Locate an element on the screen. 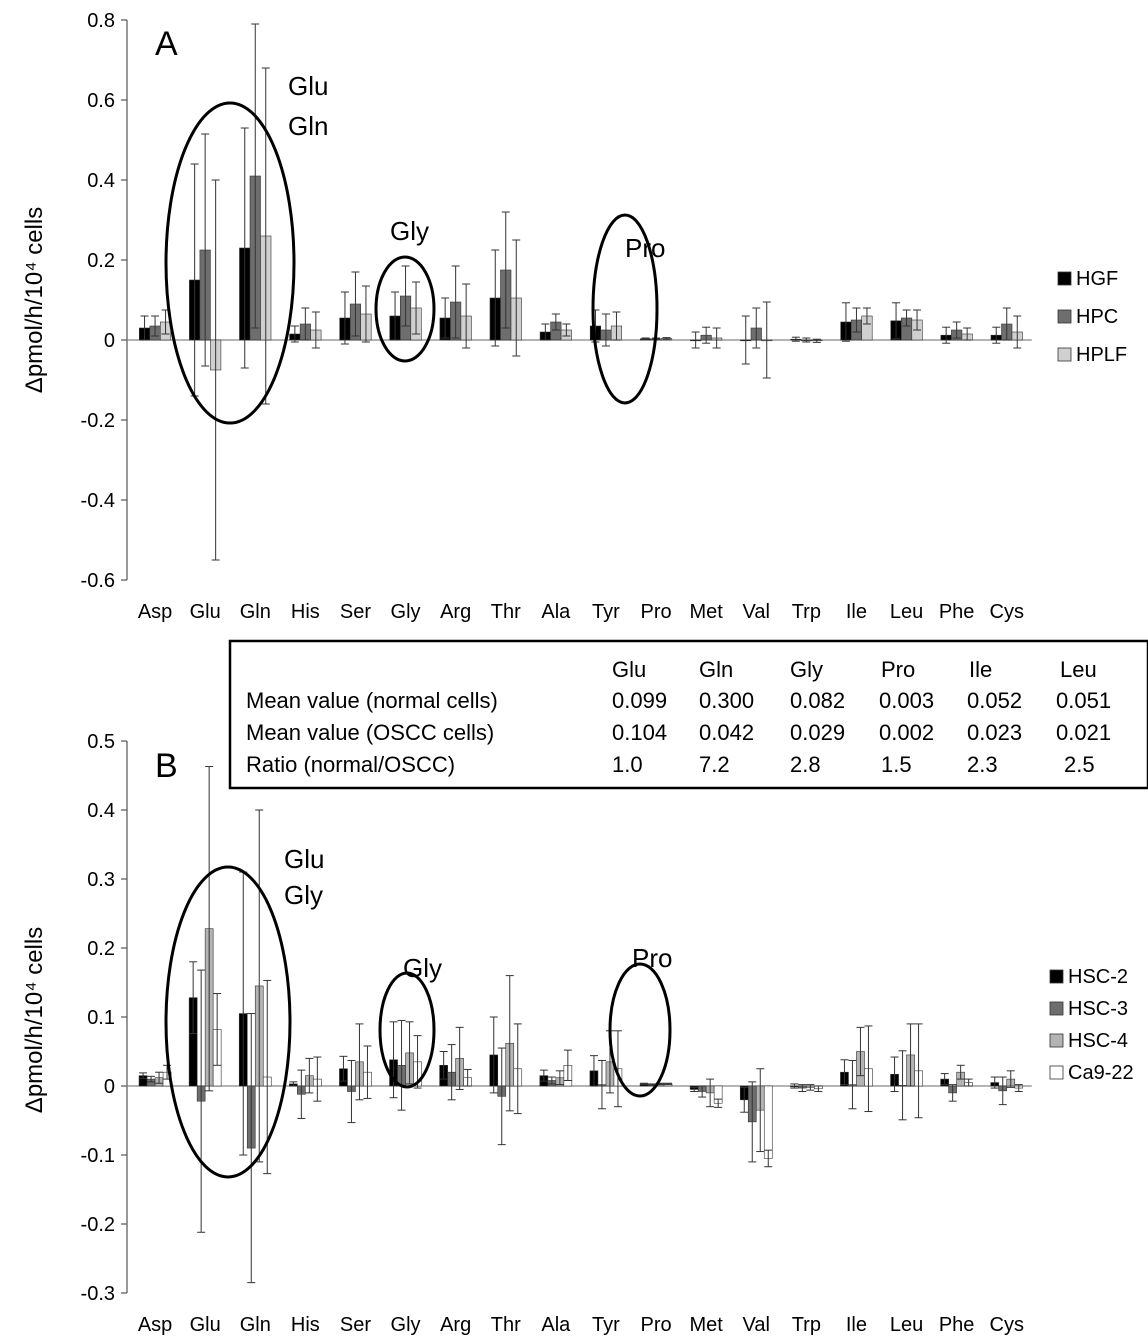 The image size is (1148, 1336). table-col-header: Pro is located at coordinates (898, 669).